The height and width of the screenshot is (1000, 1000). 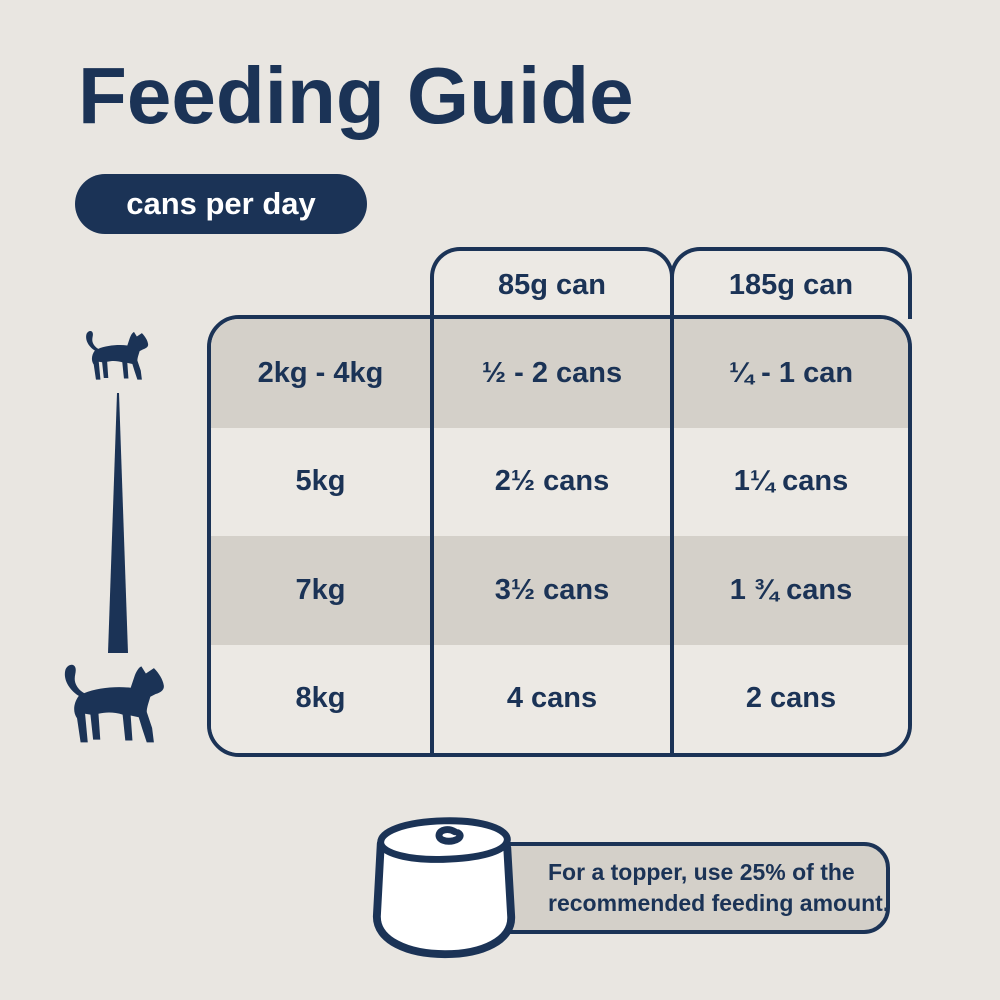 I want to click on table-row: 2kg - 4kg ½ - 2 cans ¼ - 1 can, so click(x=559, y=373).